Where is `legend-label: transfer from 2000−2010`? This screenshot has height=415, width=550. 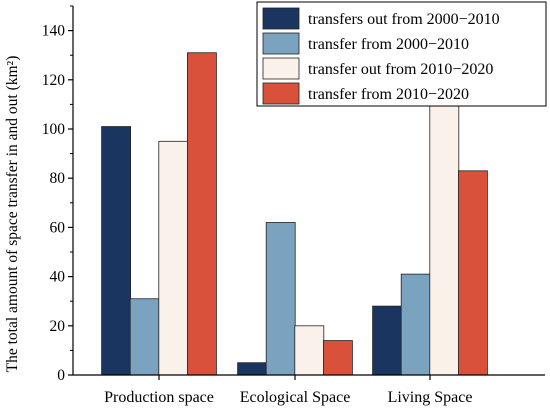
legend-label: transfer from 2000−2010 is located at coordinates (388, 44).